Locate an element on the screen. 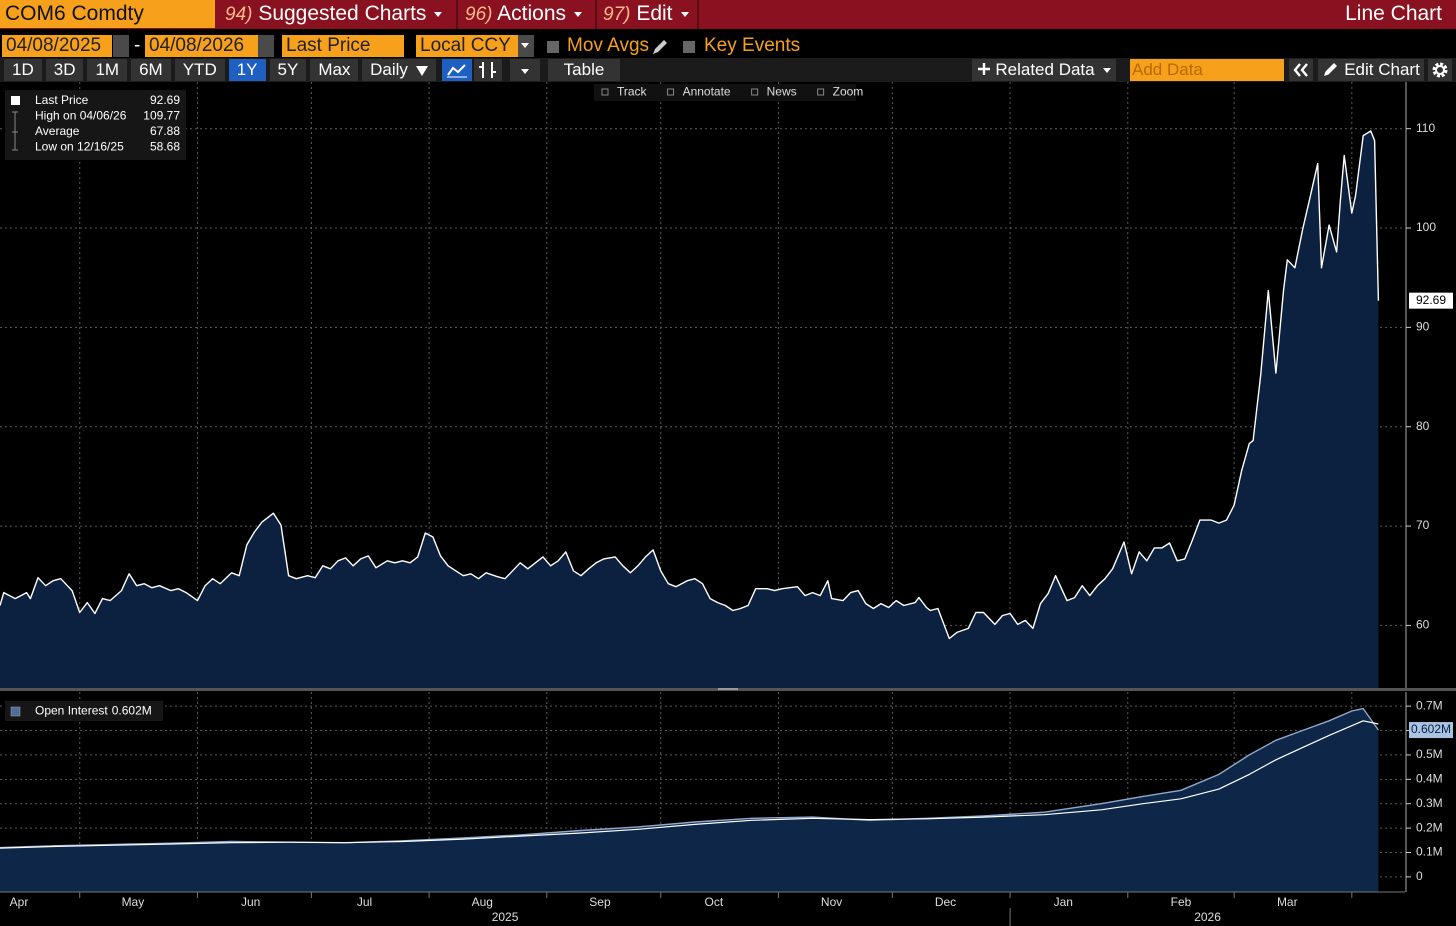 This screenshot has height=926, width=1456. y-tick-label: 0.2M is located at coordinates (1429, 827).